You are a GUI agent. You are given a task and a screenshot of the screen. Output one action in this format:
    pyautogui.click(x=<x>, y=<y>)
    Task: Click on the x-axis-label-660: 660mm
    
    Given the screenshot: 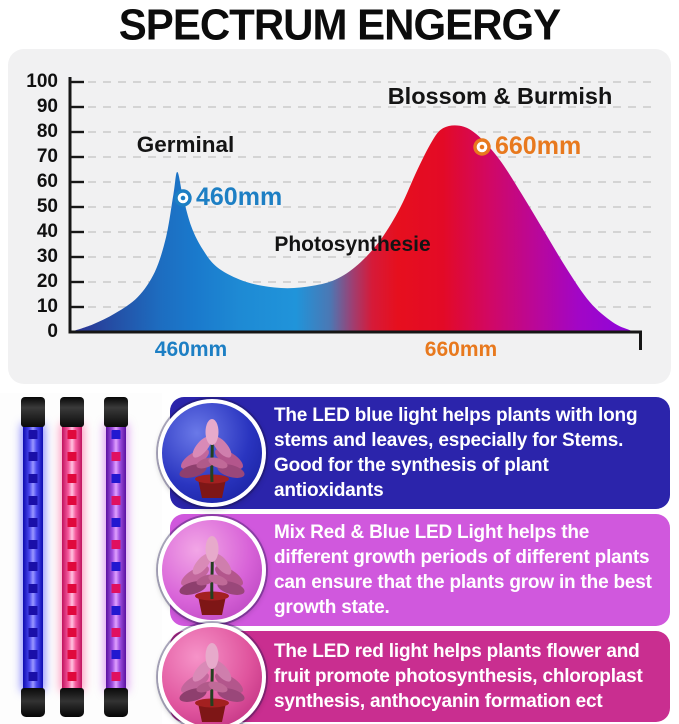 What is the action you would take?
    pyautogui.click(x=461, y=349)
    